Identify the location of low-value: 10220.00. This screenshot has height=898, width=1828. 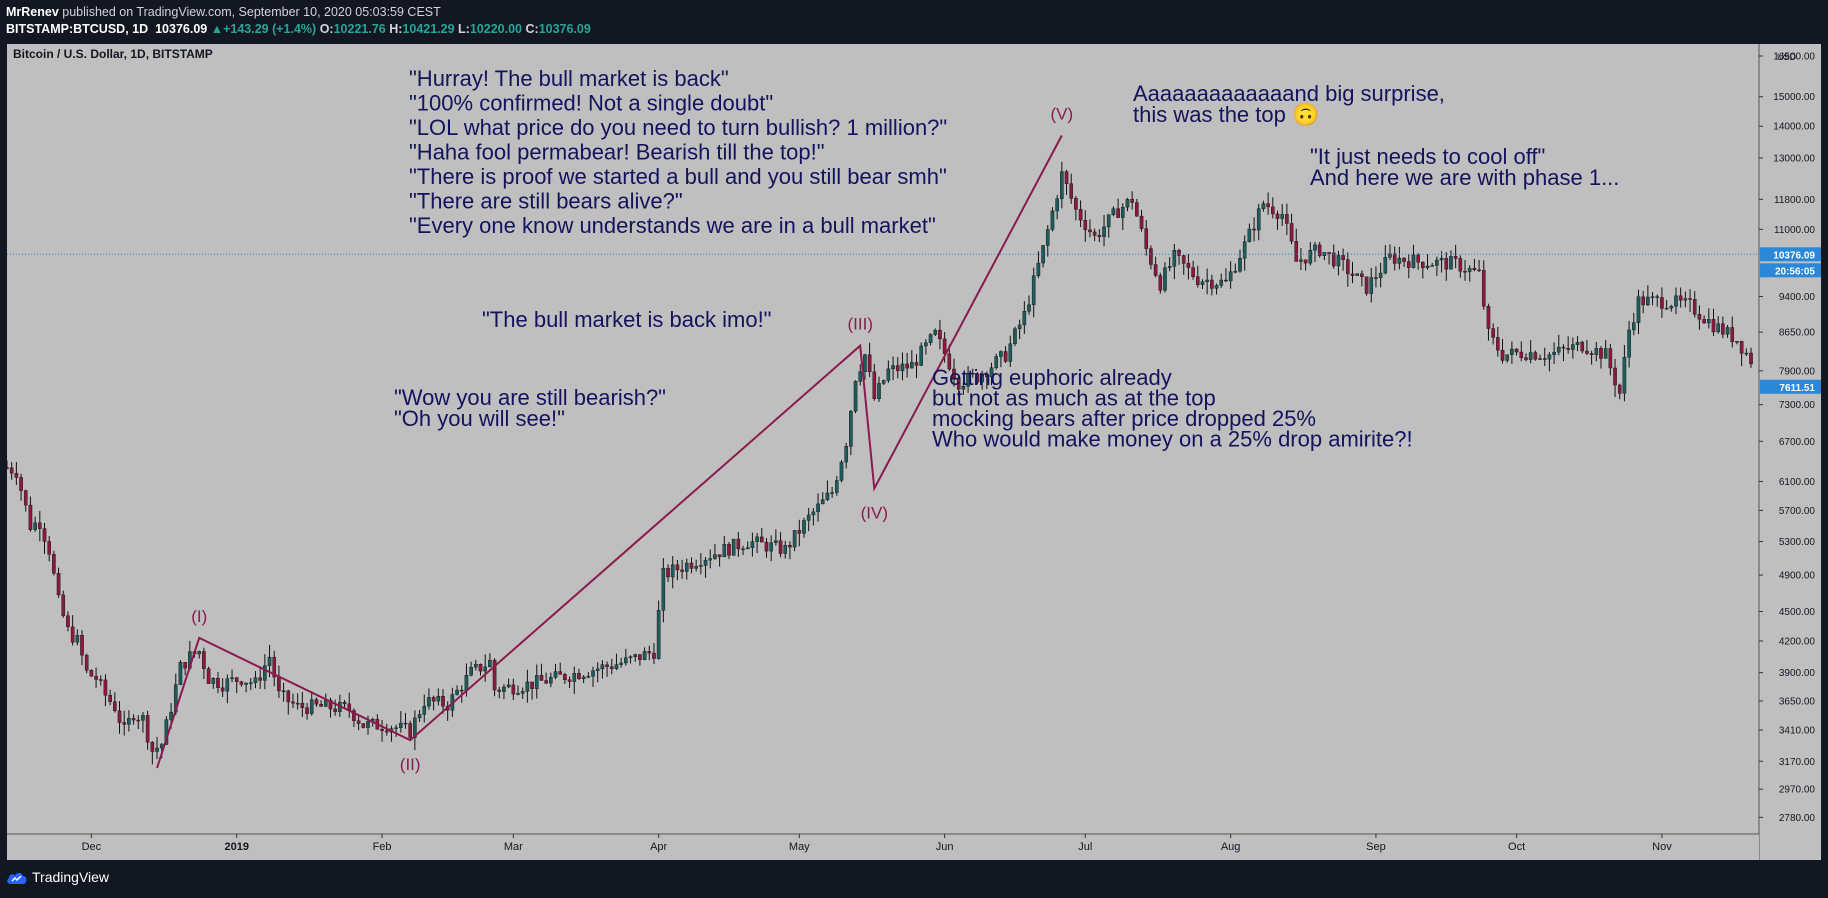
(495, 29).